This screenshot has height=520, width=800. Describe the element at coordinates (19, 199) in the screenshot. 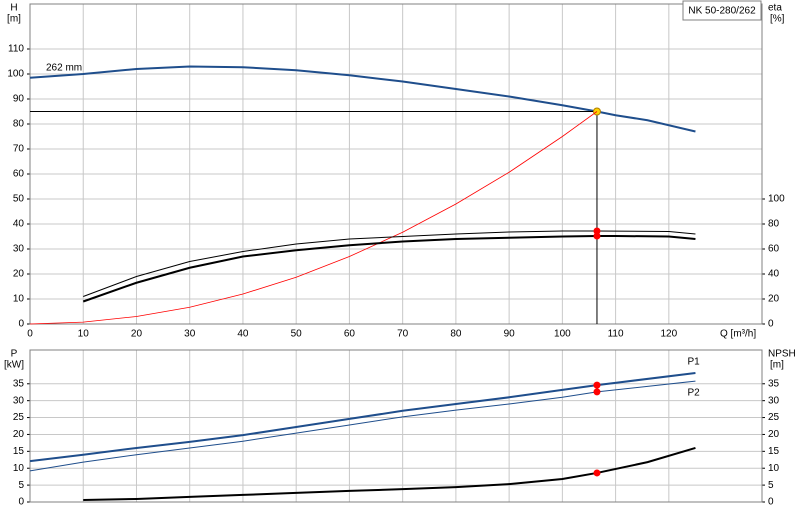

I see `y-tick-label: 50` at that location.